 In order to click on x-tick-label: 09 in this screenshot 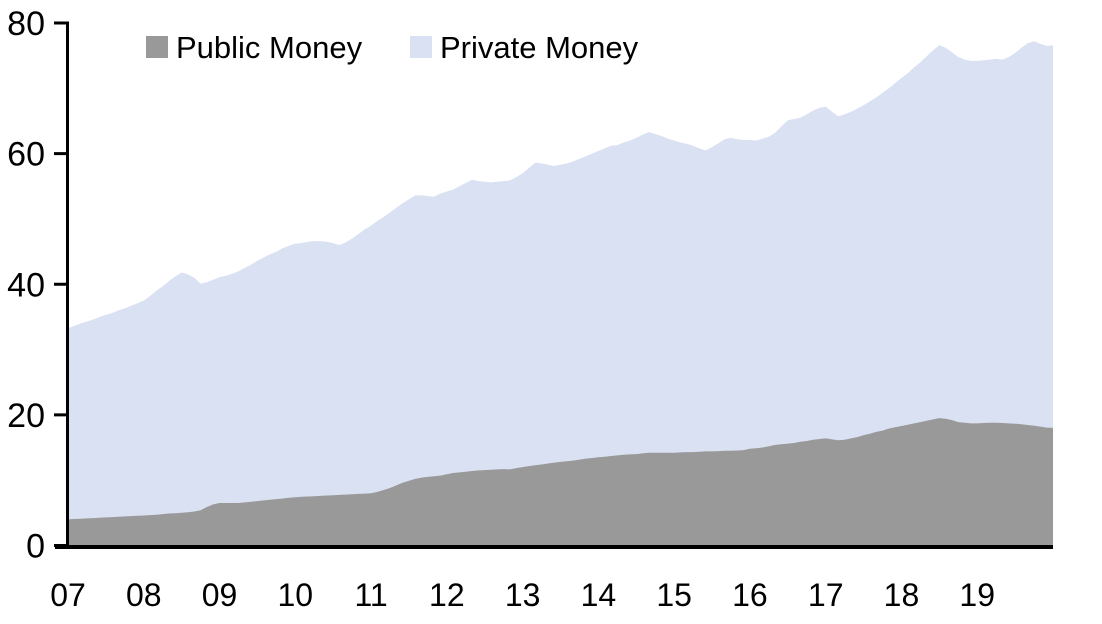, I will do `click(220, 595)`.